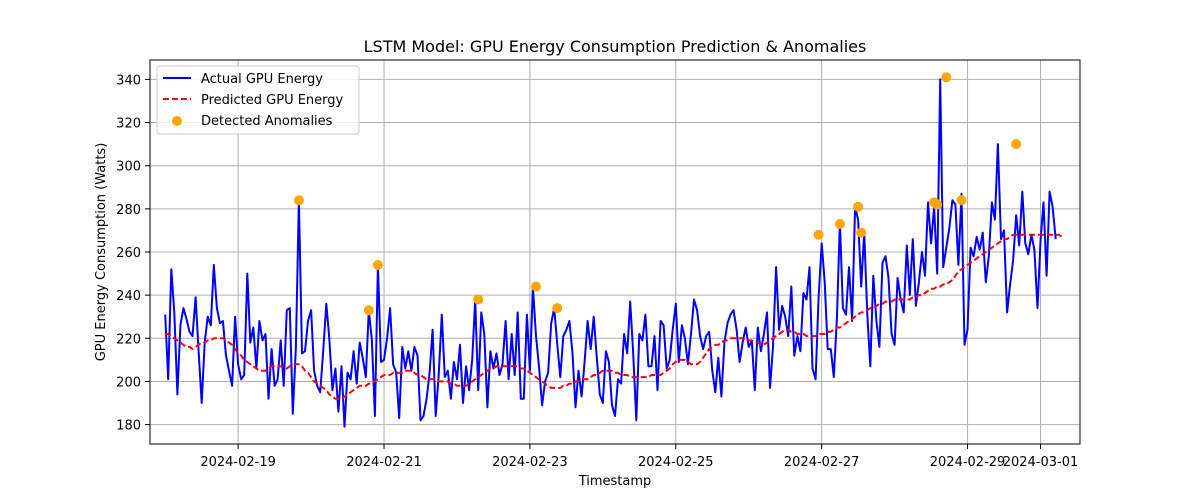 This screenshot has height=500, width=1200. Describe the element at coordinates (128, 167) in the screenshot. I see `y-tick-label: 300` at that location.